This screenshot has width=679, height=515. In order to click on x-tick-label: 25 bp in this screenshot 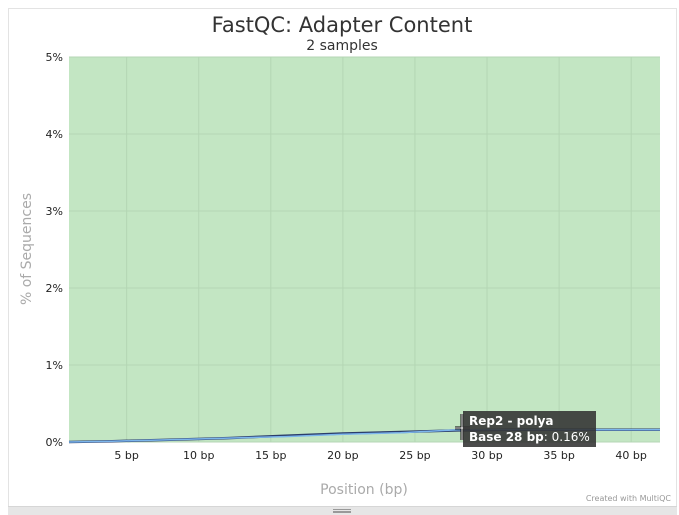, I will do `click(414, 455)`.